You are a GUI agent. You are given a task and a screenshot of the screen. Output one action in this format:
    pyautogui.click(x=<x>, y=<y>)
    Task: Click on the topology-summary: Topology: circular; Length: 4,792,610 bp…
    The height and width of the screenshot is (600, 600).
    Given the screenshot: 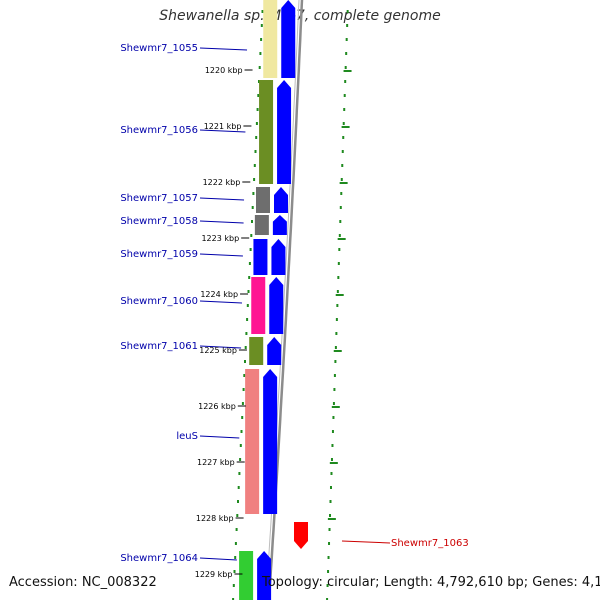 What is the action you would take?
    pyautogui.click(x=431, y=582)
    